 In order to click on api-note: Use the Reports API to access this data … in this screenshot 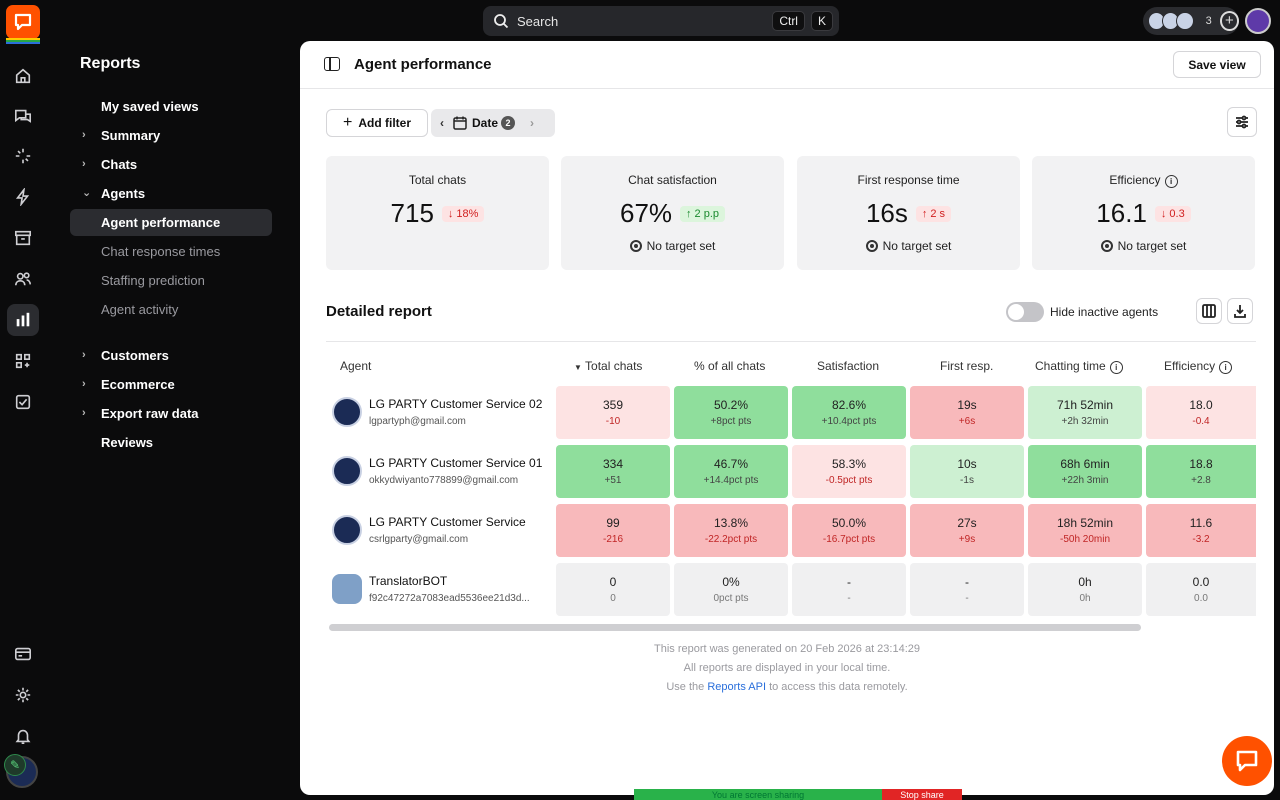, I will do `click(787, 687)`.